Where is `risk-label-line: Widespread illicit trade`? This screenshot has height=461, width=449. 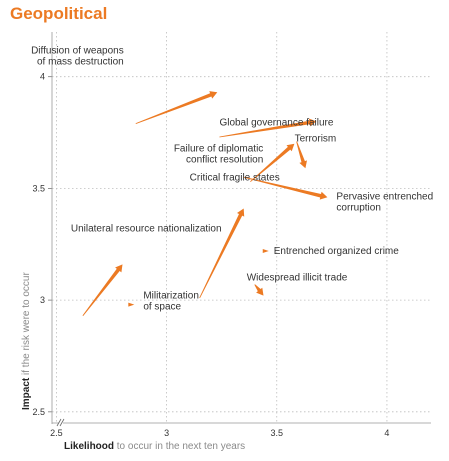
risk-label-line: Widespread illicit trade is located at coordinates (297, 277).